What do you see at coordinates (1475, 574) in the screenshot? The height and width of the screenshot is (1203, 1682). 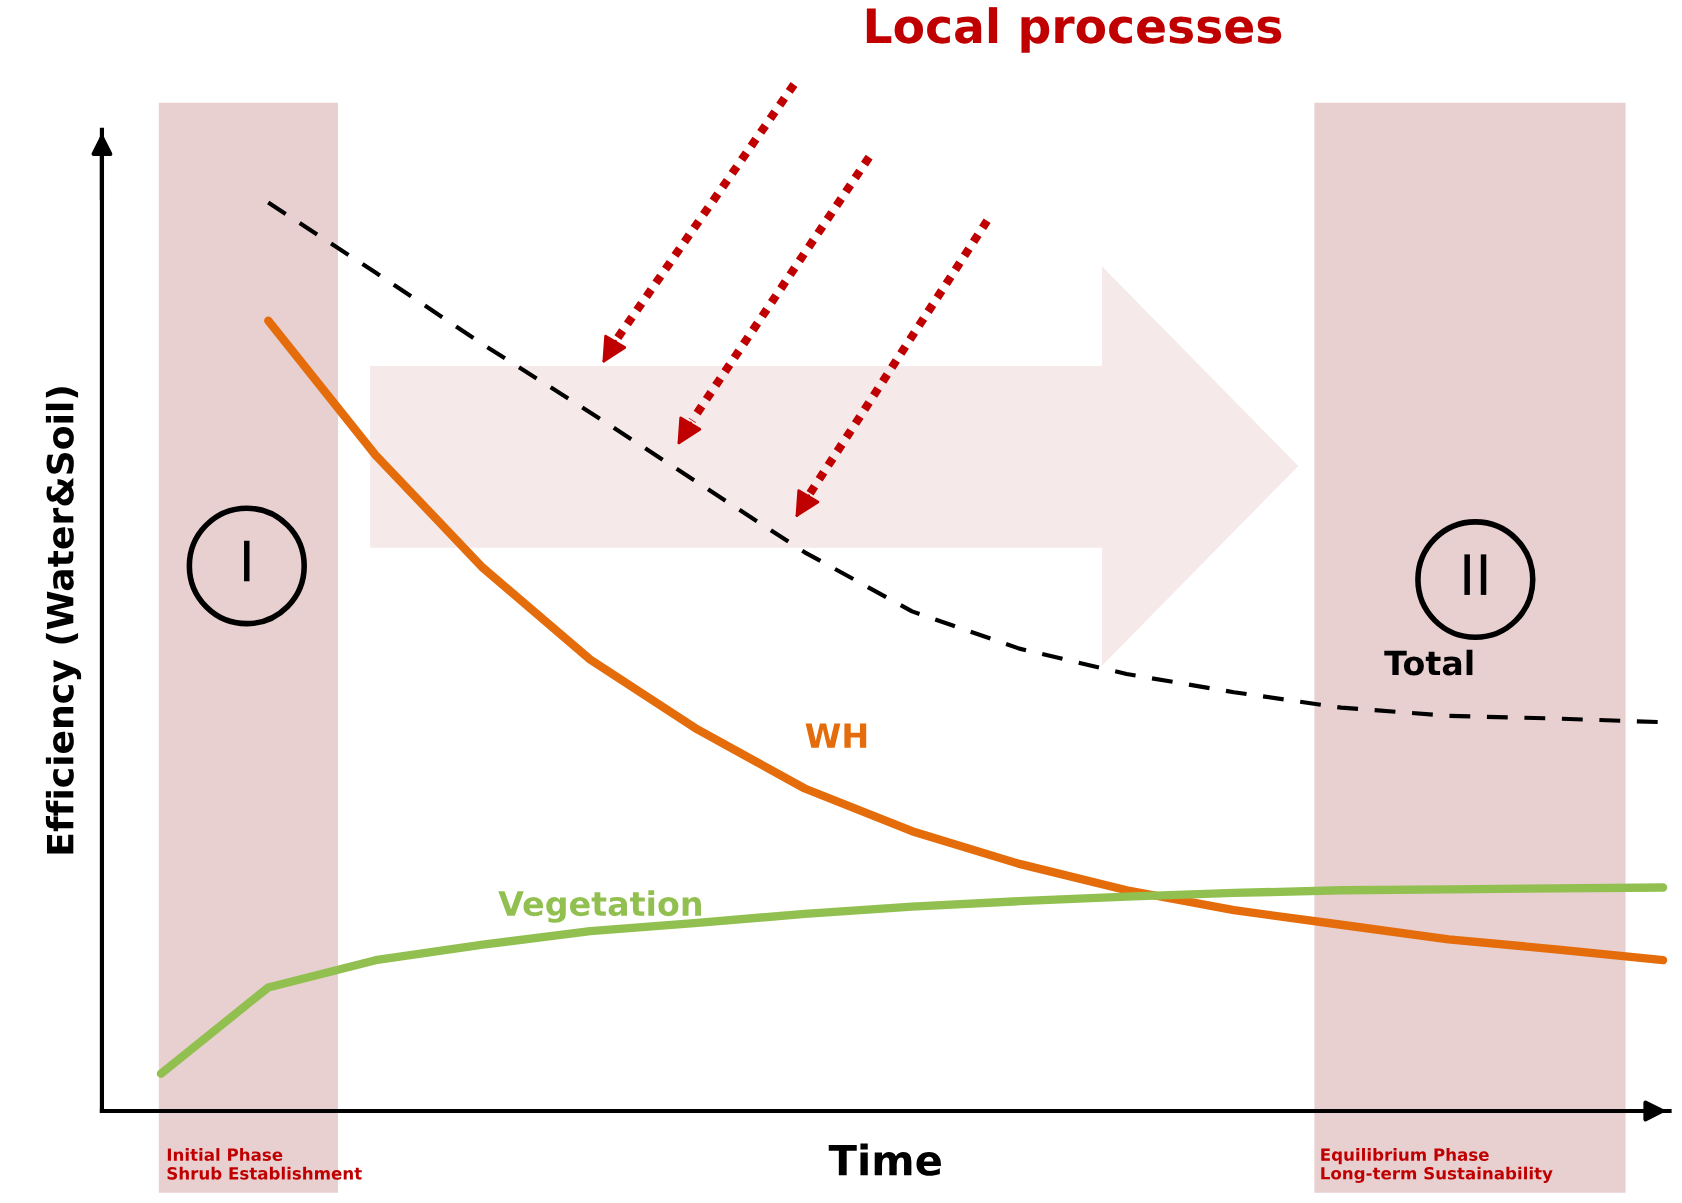 I see `annotation: II` at bounding box center [1475, 574].